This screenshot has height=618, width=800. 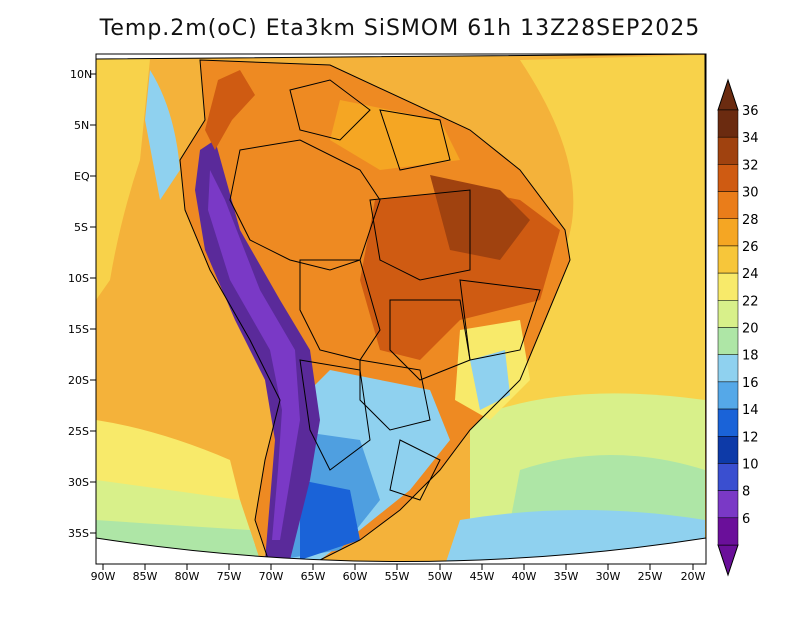 I want to click on colorbar-label: 18, so click(x=750, y=356).